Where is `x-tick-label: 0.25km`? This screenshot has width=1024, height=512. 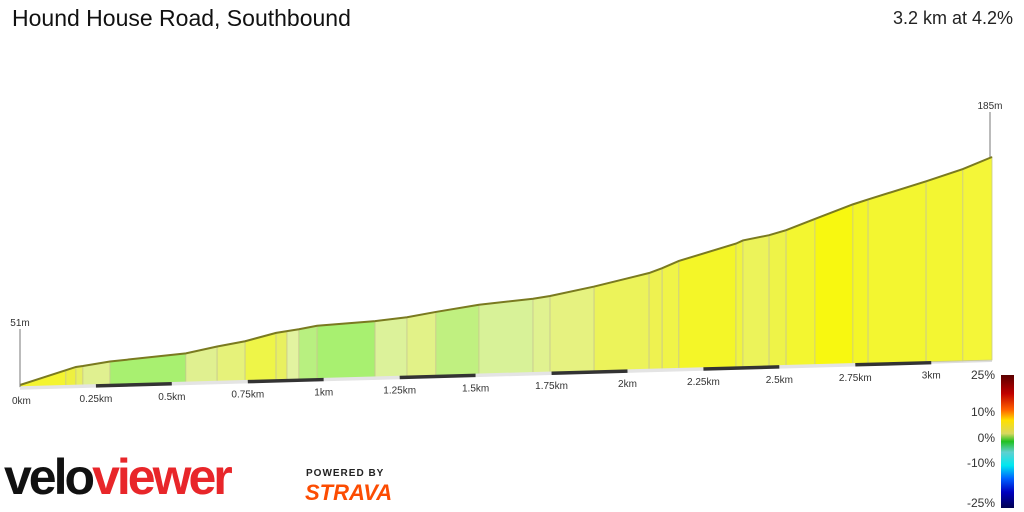 x-tick-label: 0.25km is located at coordinates (96, 399).